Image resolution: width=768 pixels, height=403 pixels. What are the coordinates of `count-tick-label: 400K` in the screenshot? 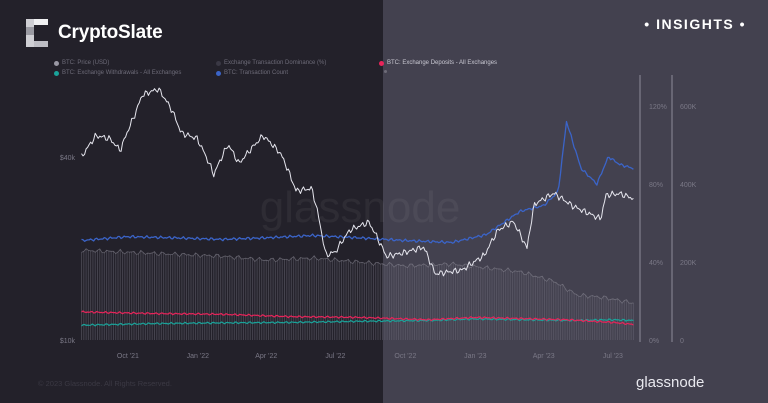 It's located at (688, 185).